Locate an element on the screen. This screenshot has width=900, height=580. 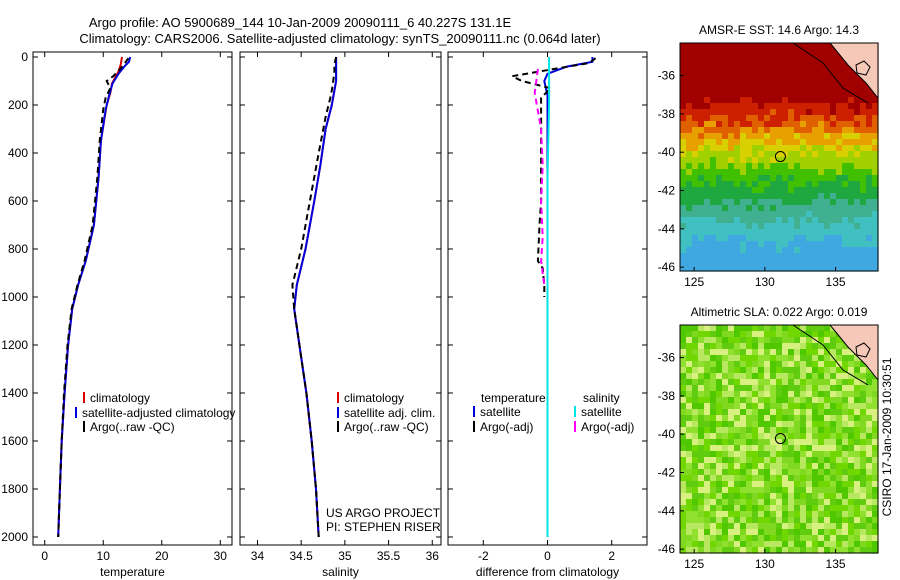
x-tick-label: 35.5 is located at coordinates (389, 556).